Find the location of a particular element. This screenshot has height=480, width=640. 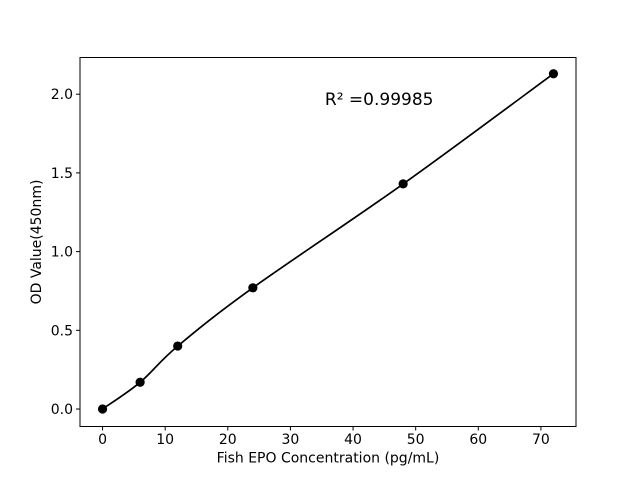

y-axis-ticks: 0.0 0.5 1.0 1.5 2.0 is located at coordinates (65, 252).